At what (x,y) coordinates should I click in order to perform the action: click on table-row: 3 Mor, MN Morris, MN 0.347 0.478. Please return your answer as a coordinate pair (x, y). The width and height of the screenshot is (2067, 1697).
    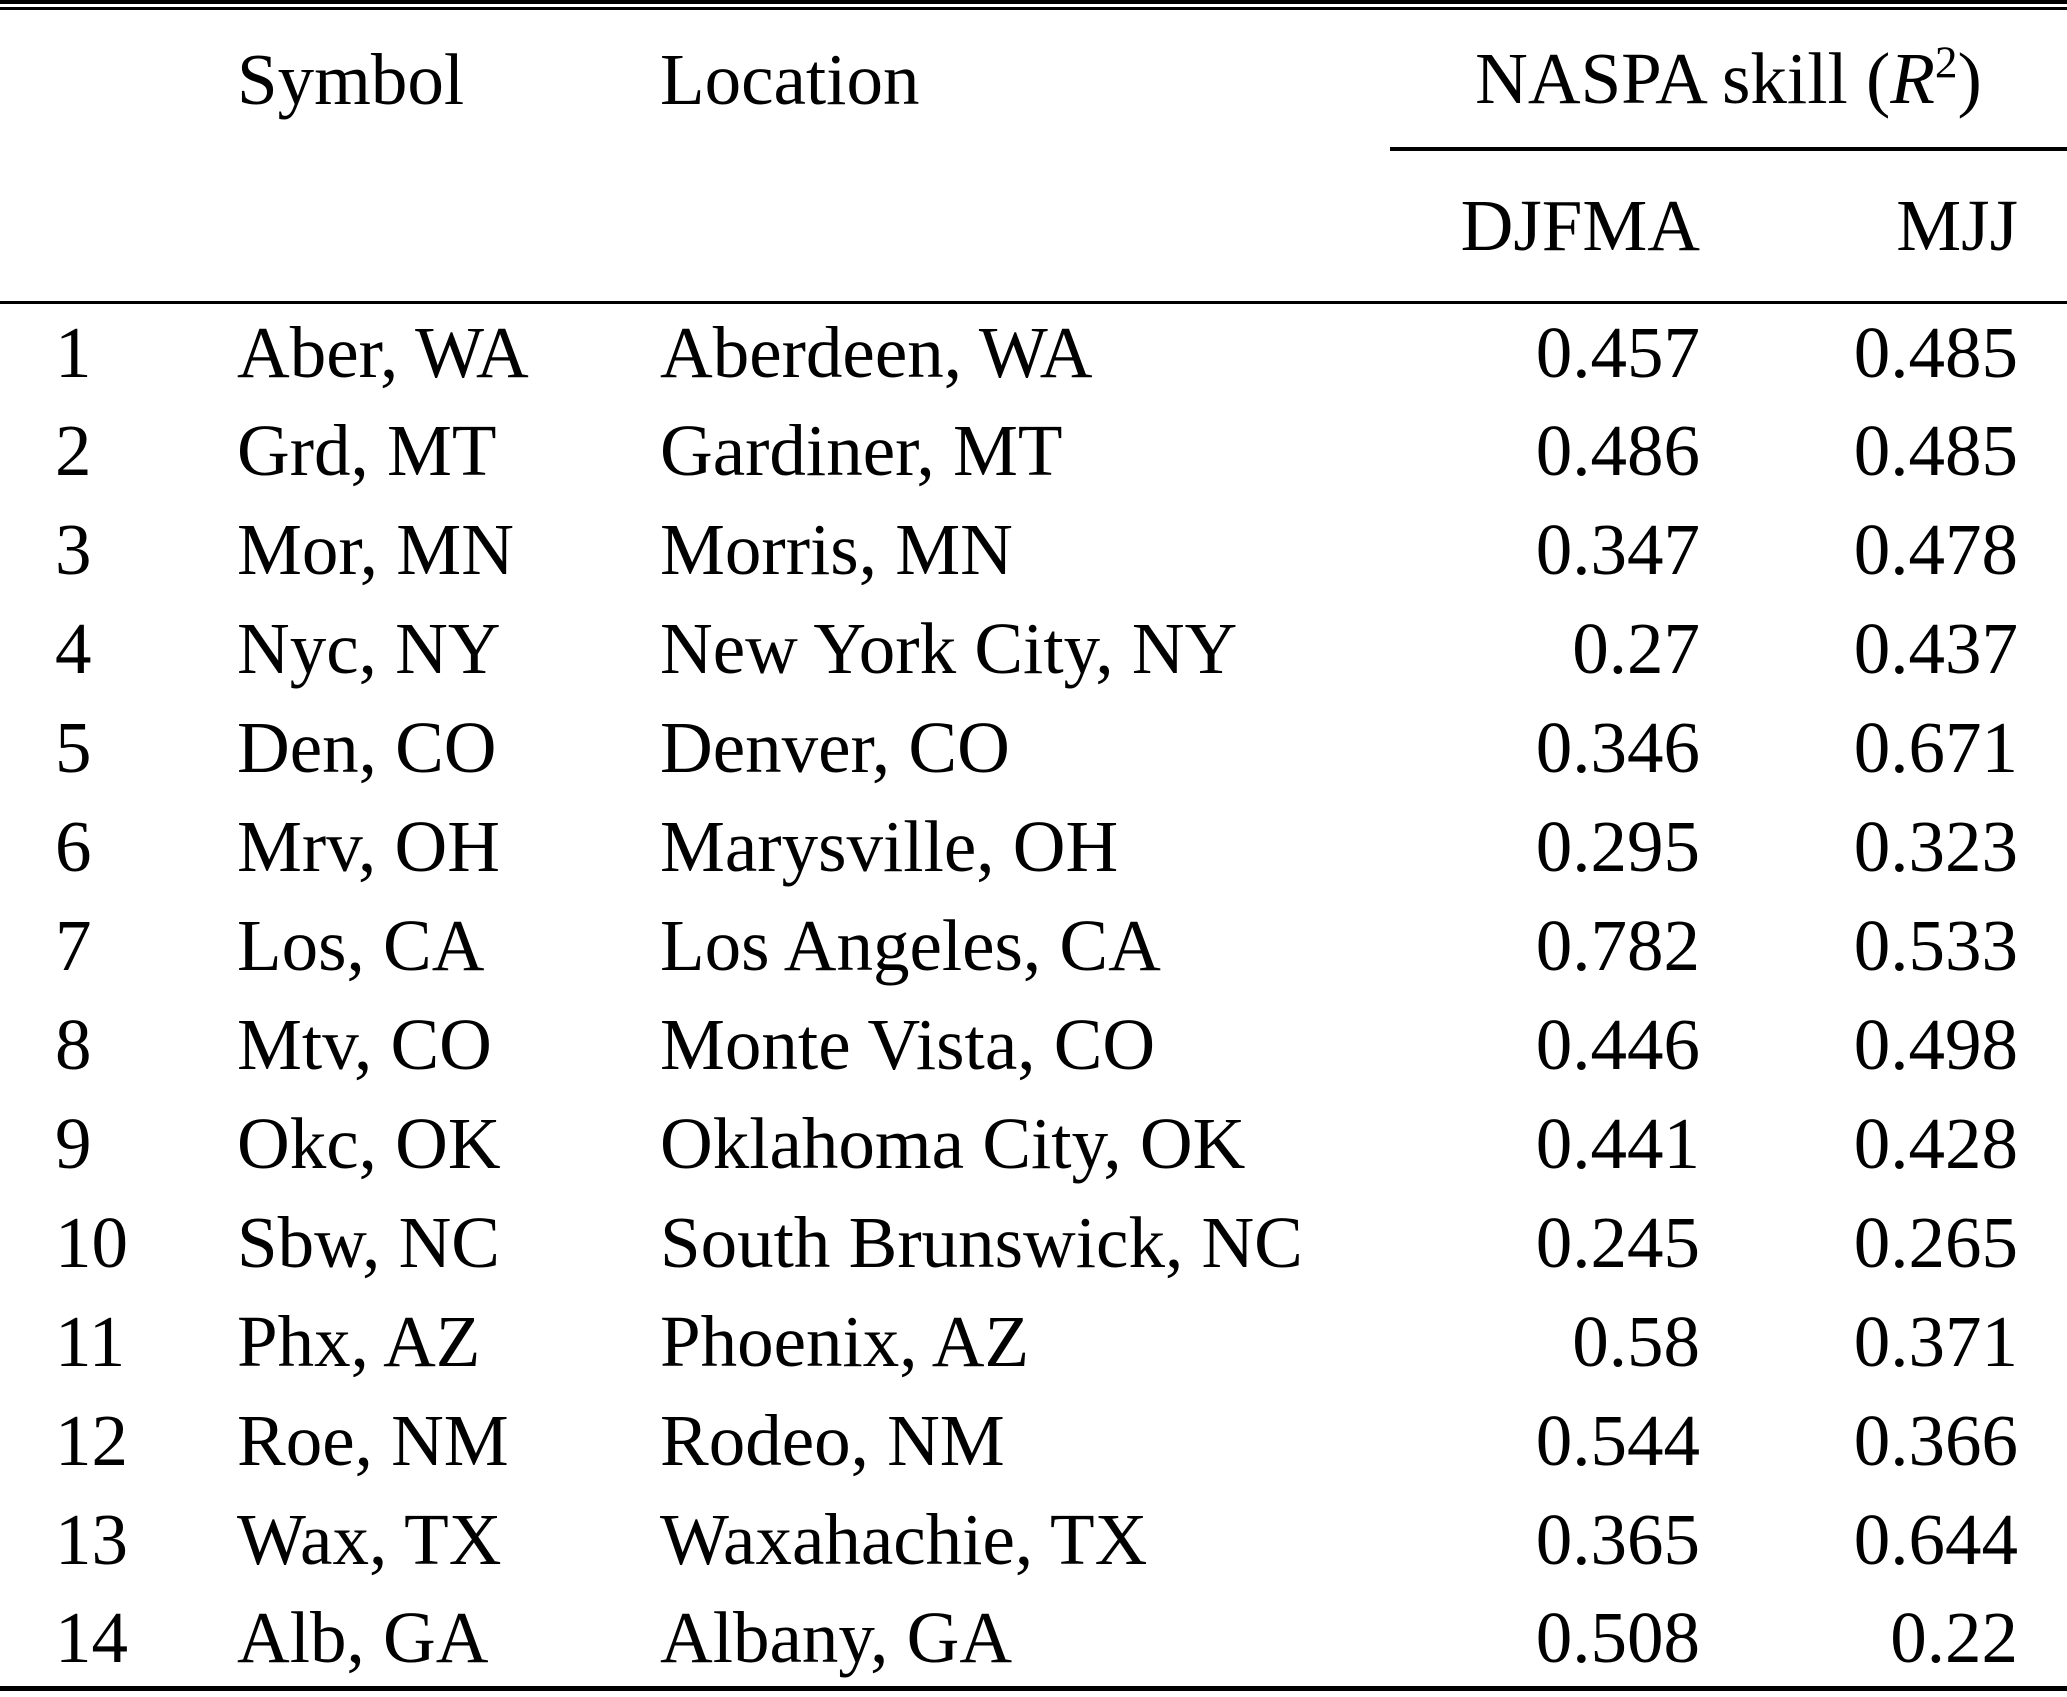
    Looking at the image, I should click on (1033, 549).